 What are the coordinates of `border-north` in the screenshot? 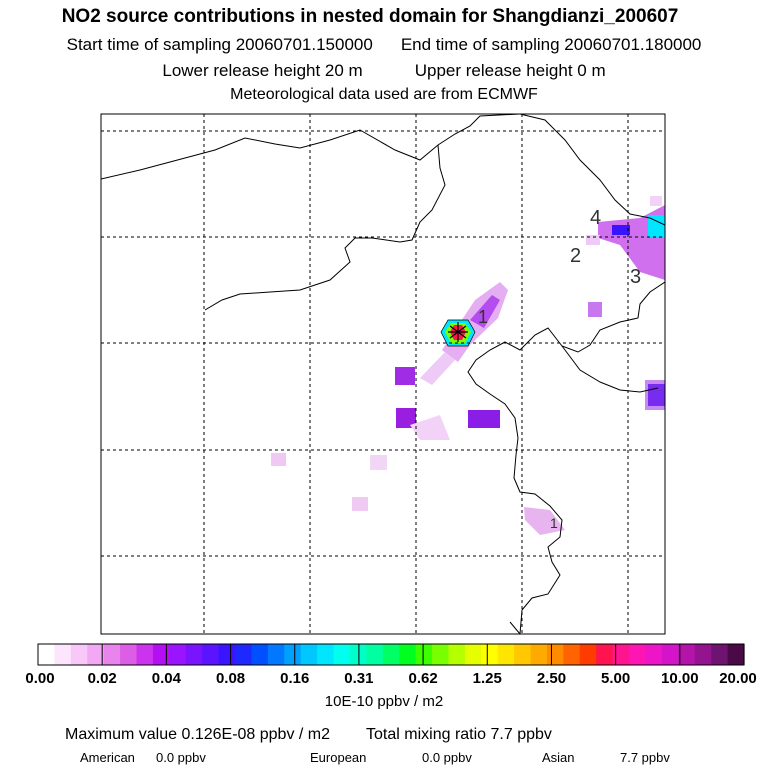 It's located at (311, 147).